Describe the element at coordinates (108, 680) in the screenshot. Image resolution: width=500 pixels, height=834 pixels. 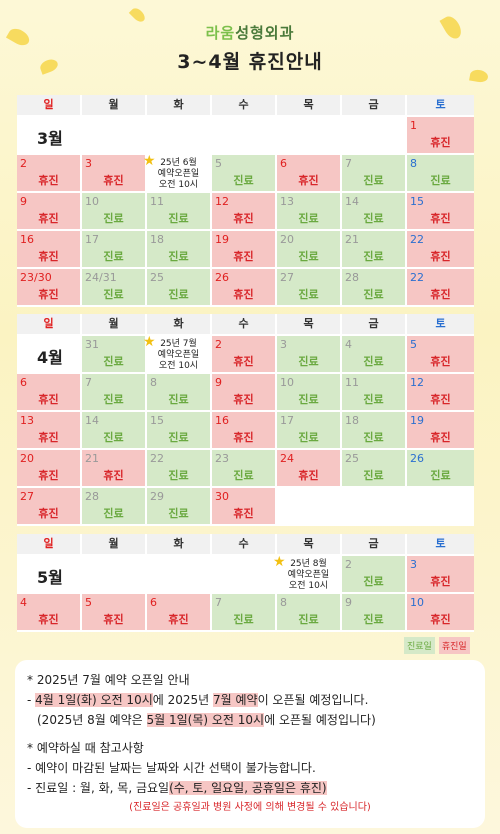
I see `info-line: * 2025년 7월 예약 오픈일 안내` at that location.